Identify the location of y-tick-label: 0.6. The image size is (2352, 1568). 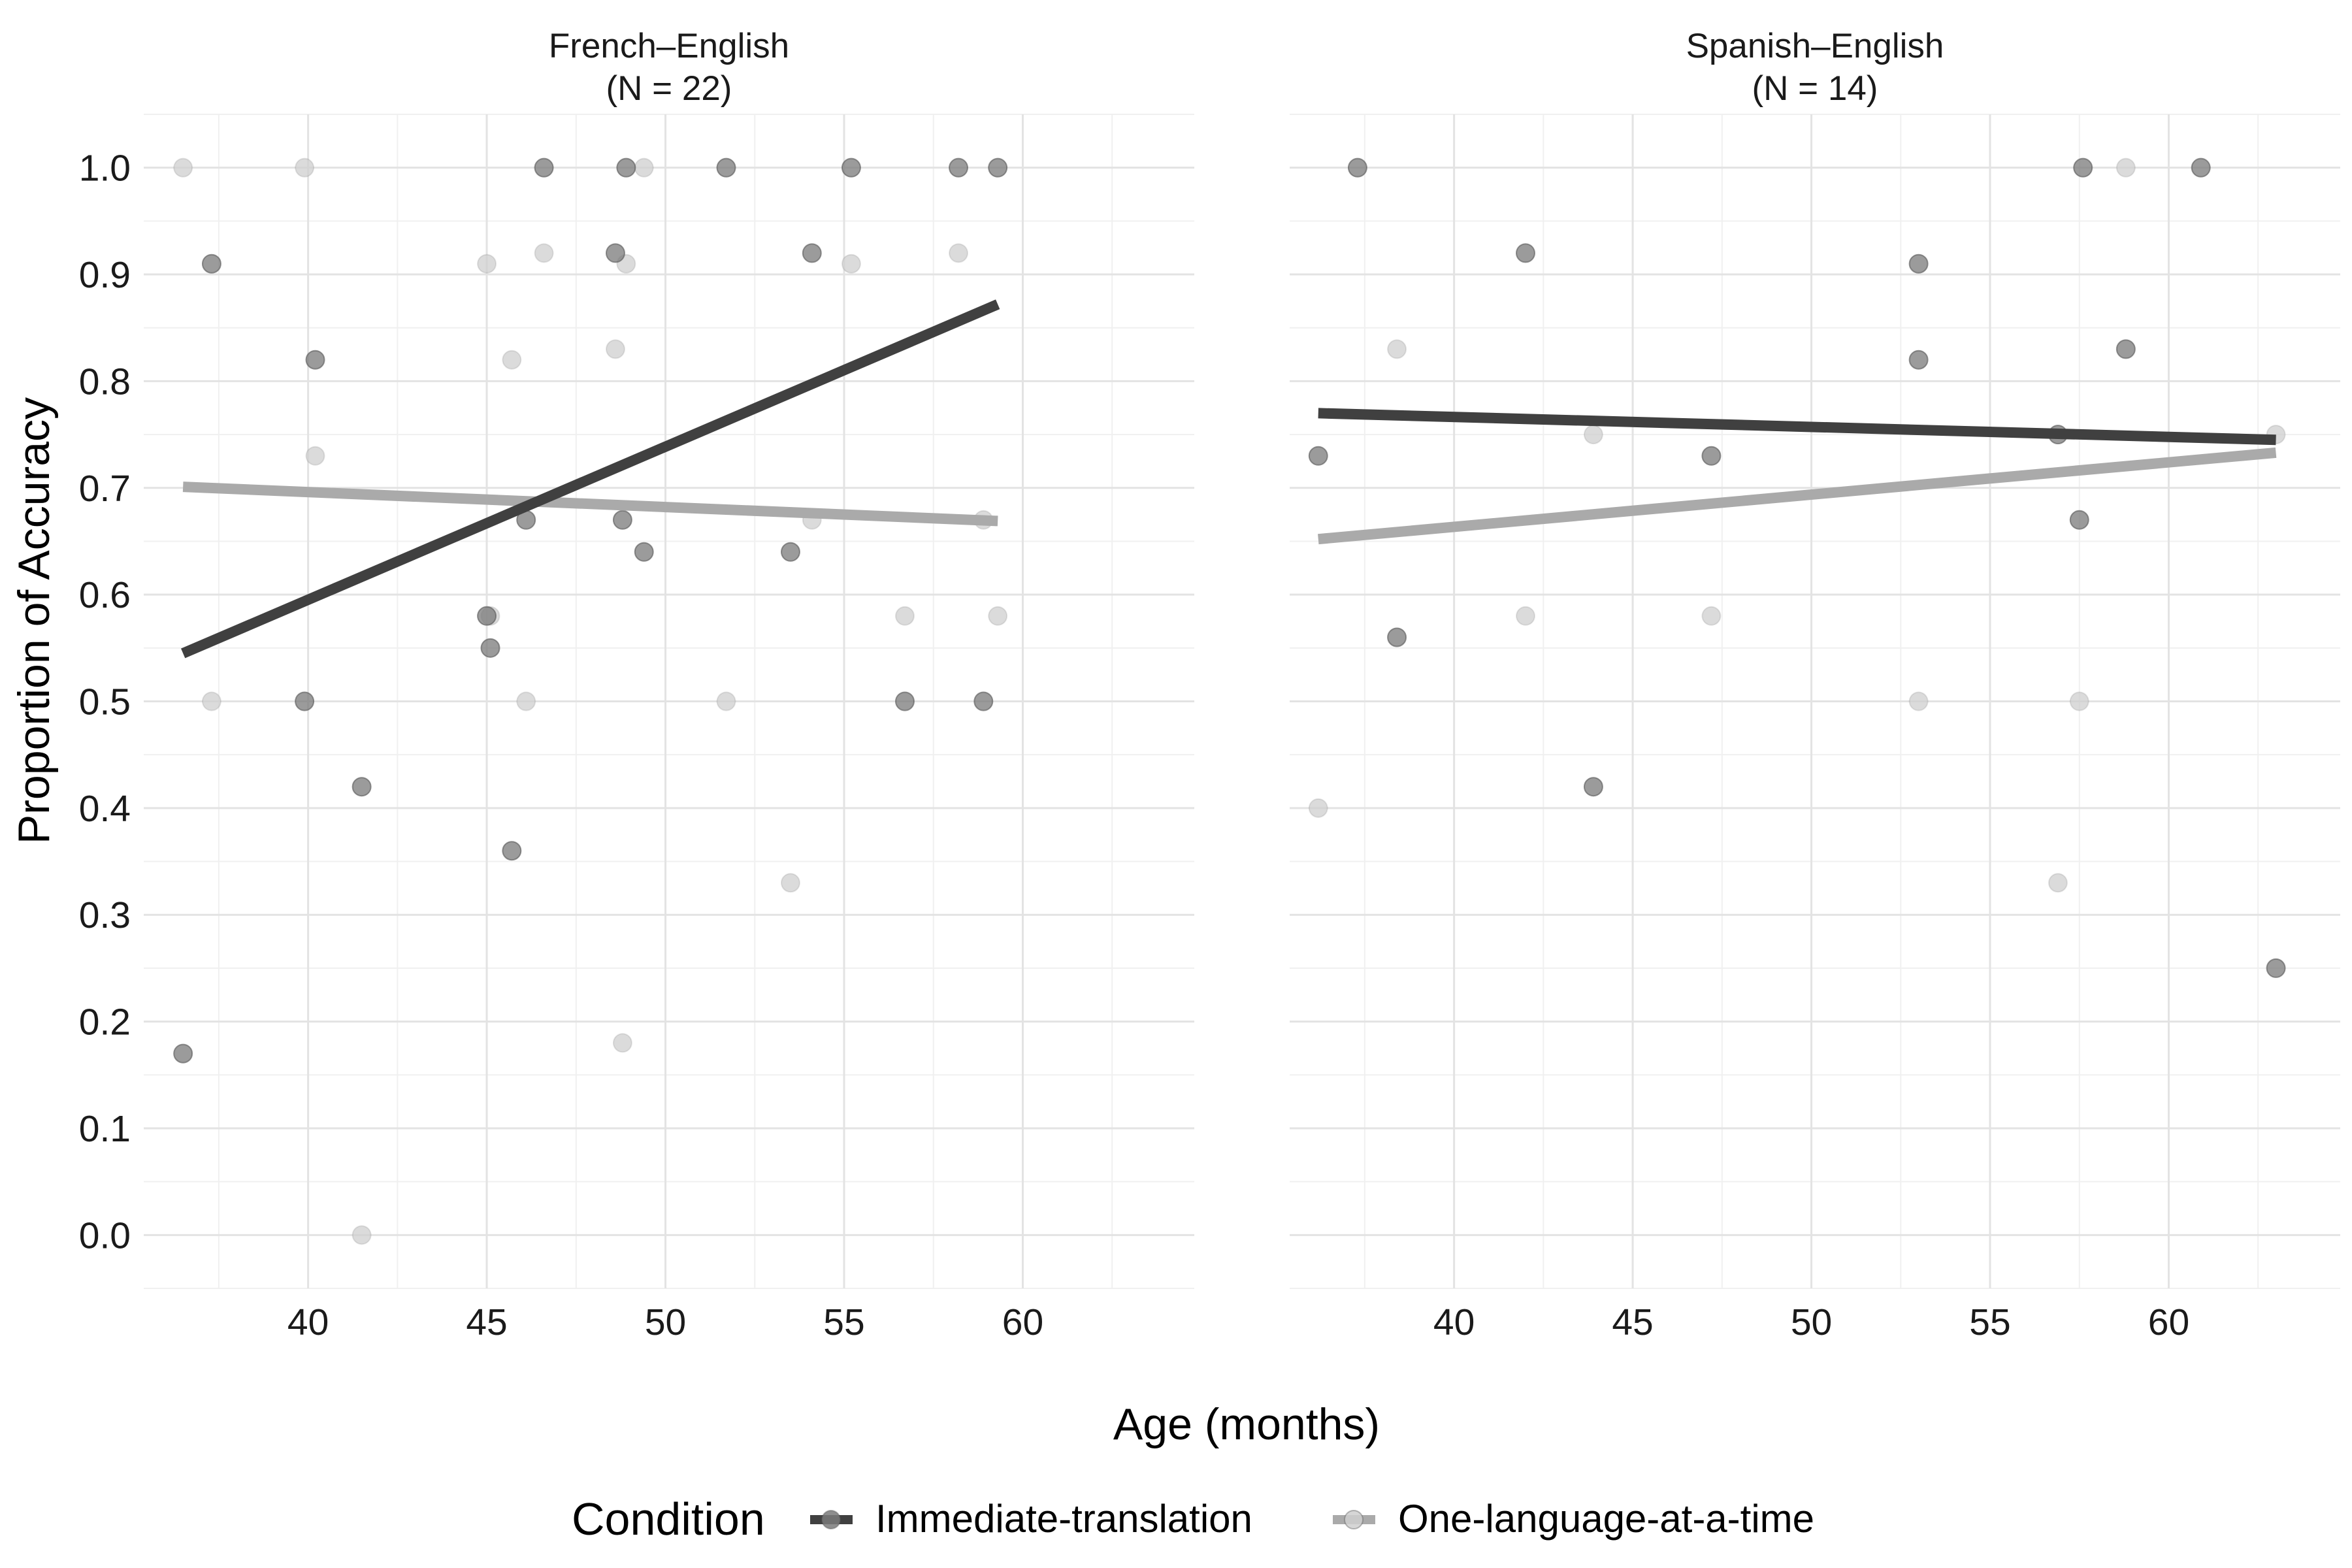
(105, 595).